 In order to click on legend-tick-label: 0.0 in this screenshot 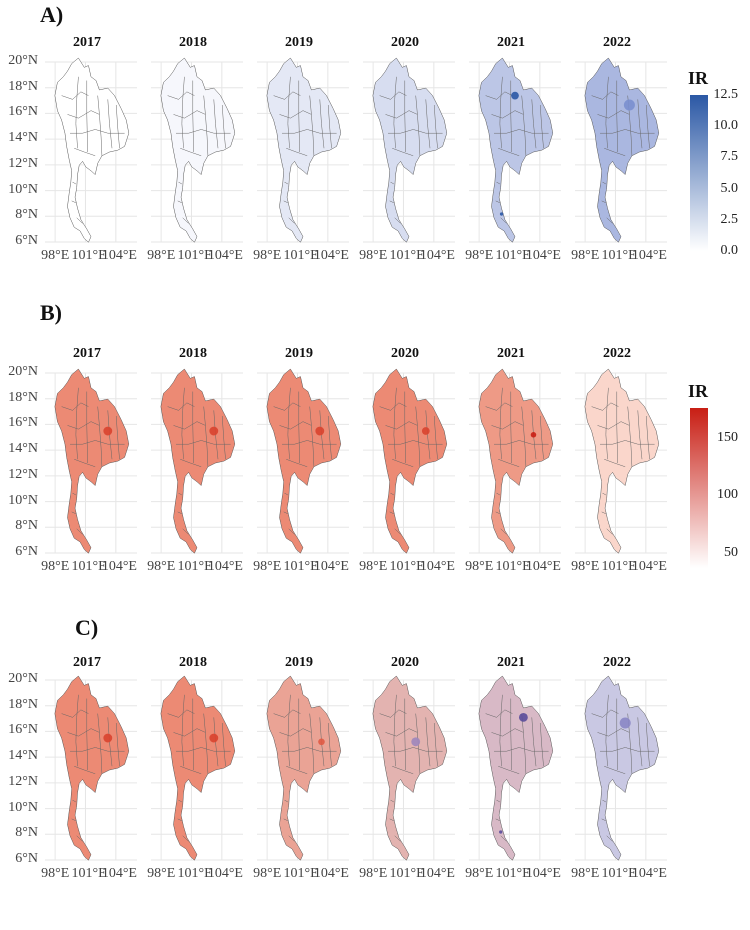, I will do `click(729, 250)`.